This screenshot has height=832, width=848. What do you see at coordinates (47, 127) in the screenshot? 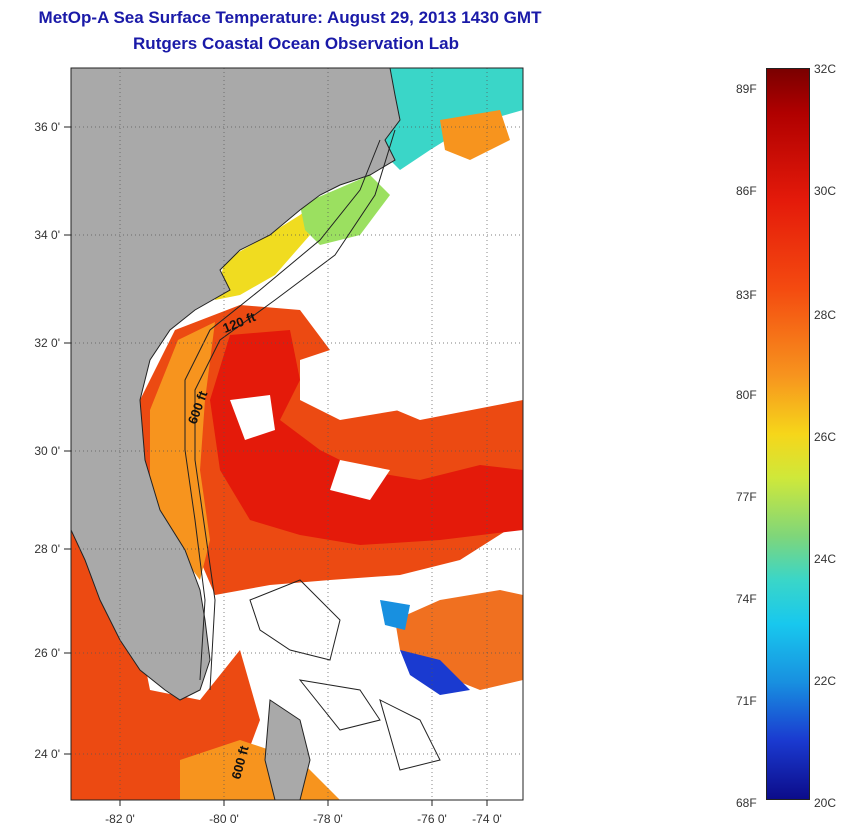
I see `lat-label-36: 36 0'` at bounding box center [47, 127].